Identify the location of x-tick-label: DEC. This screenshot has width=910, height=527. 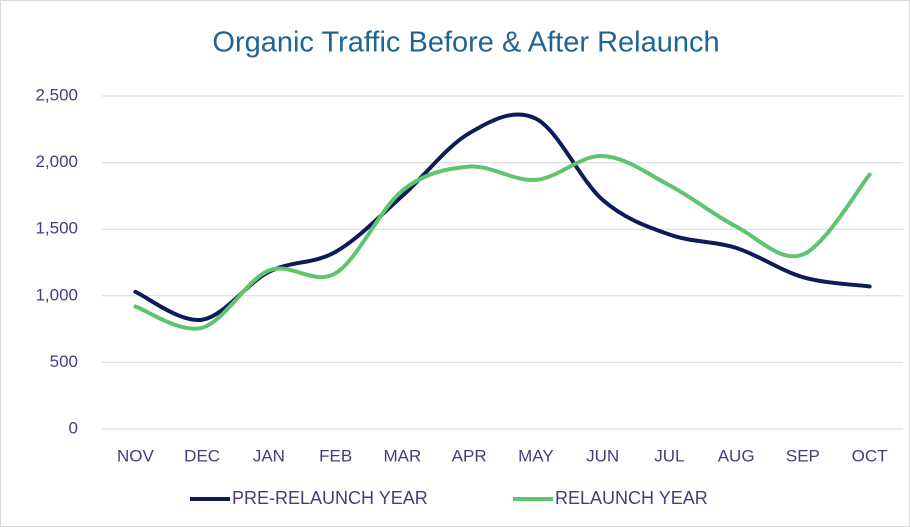
(202, 455).